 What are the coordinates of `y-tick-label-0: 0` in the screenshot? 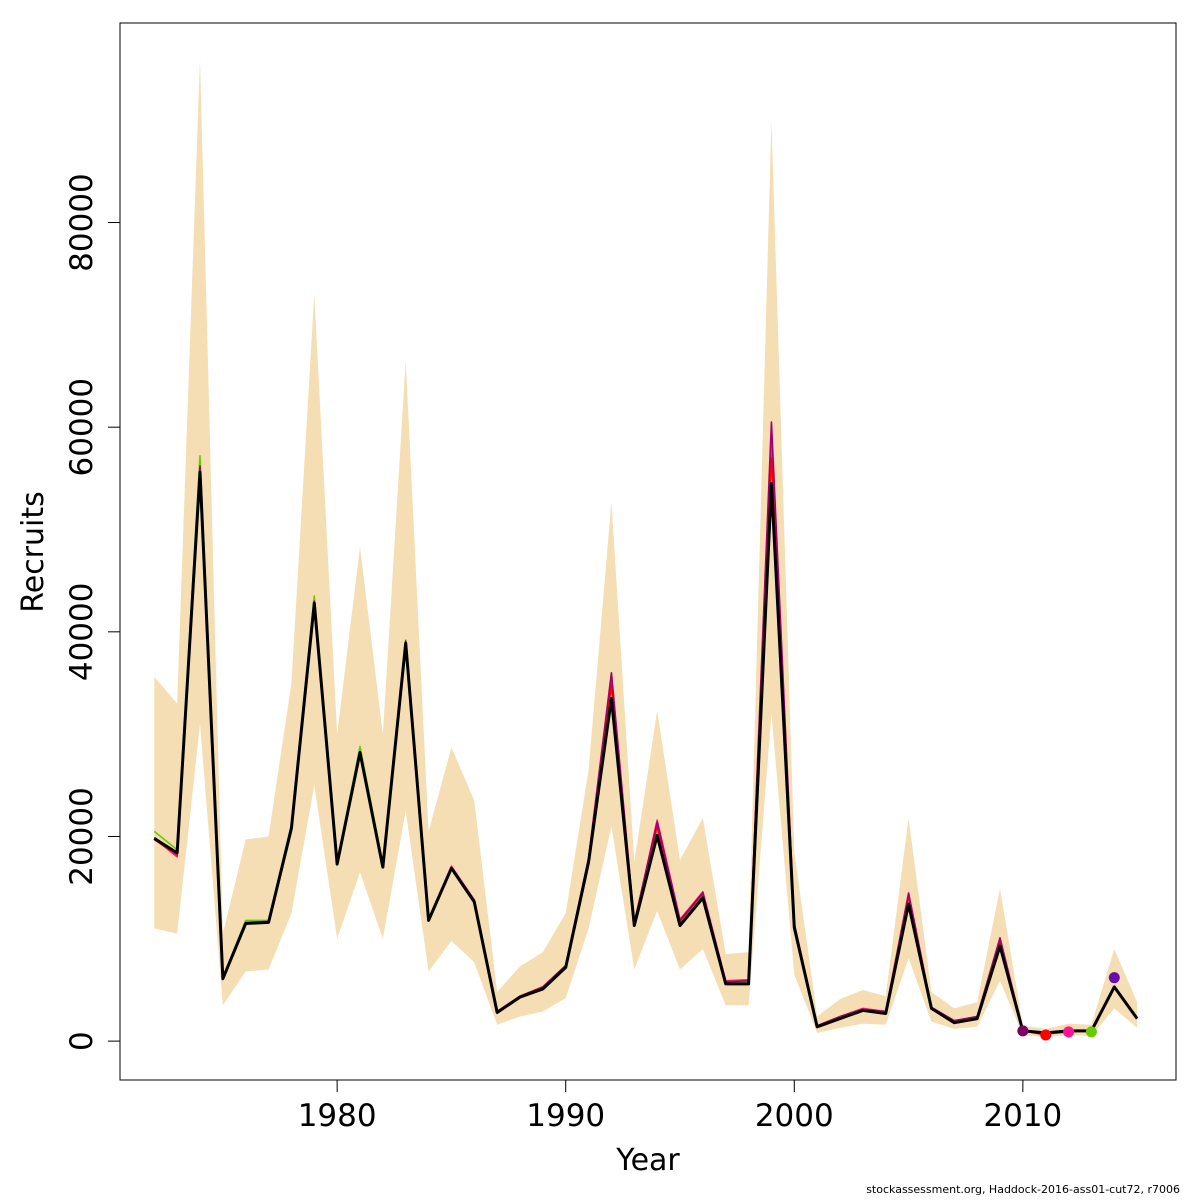 It's located at (82, 1041).